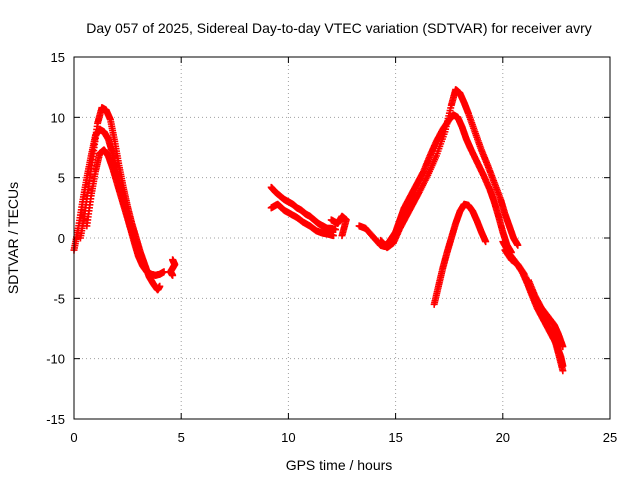 The image size is (640, 480). Describe the element at coordinates (55, 359) in the screenshot. I see `y-tick-label: -10` at that location.